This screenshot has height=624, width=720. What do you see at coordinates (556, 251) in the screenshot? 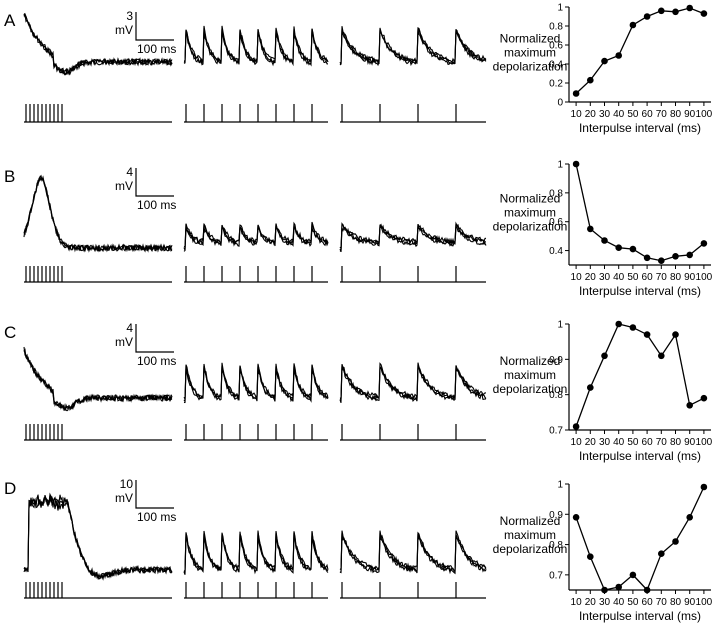
I see `y-tick-label: 0.4` at bounding box center [556, 251].